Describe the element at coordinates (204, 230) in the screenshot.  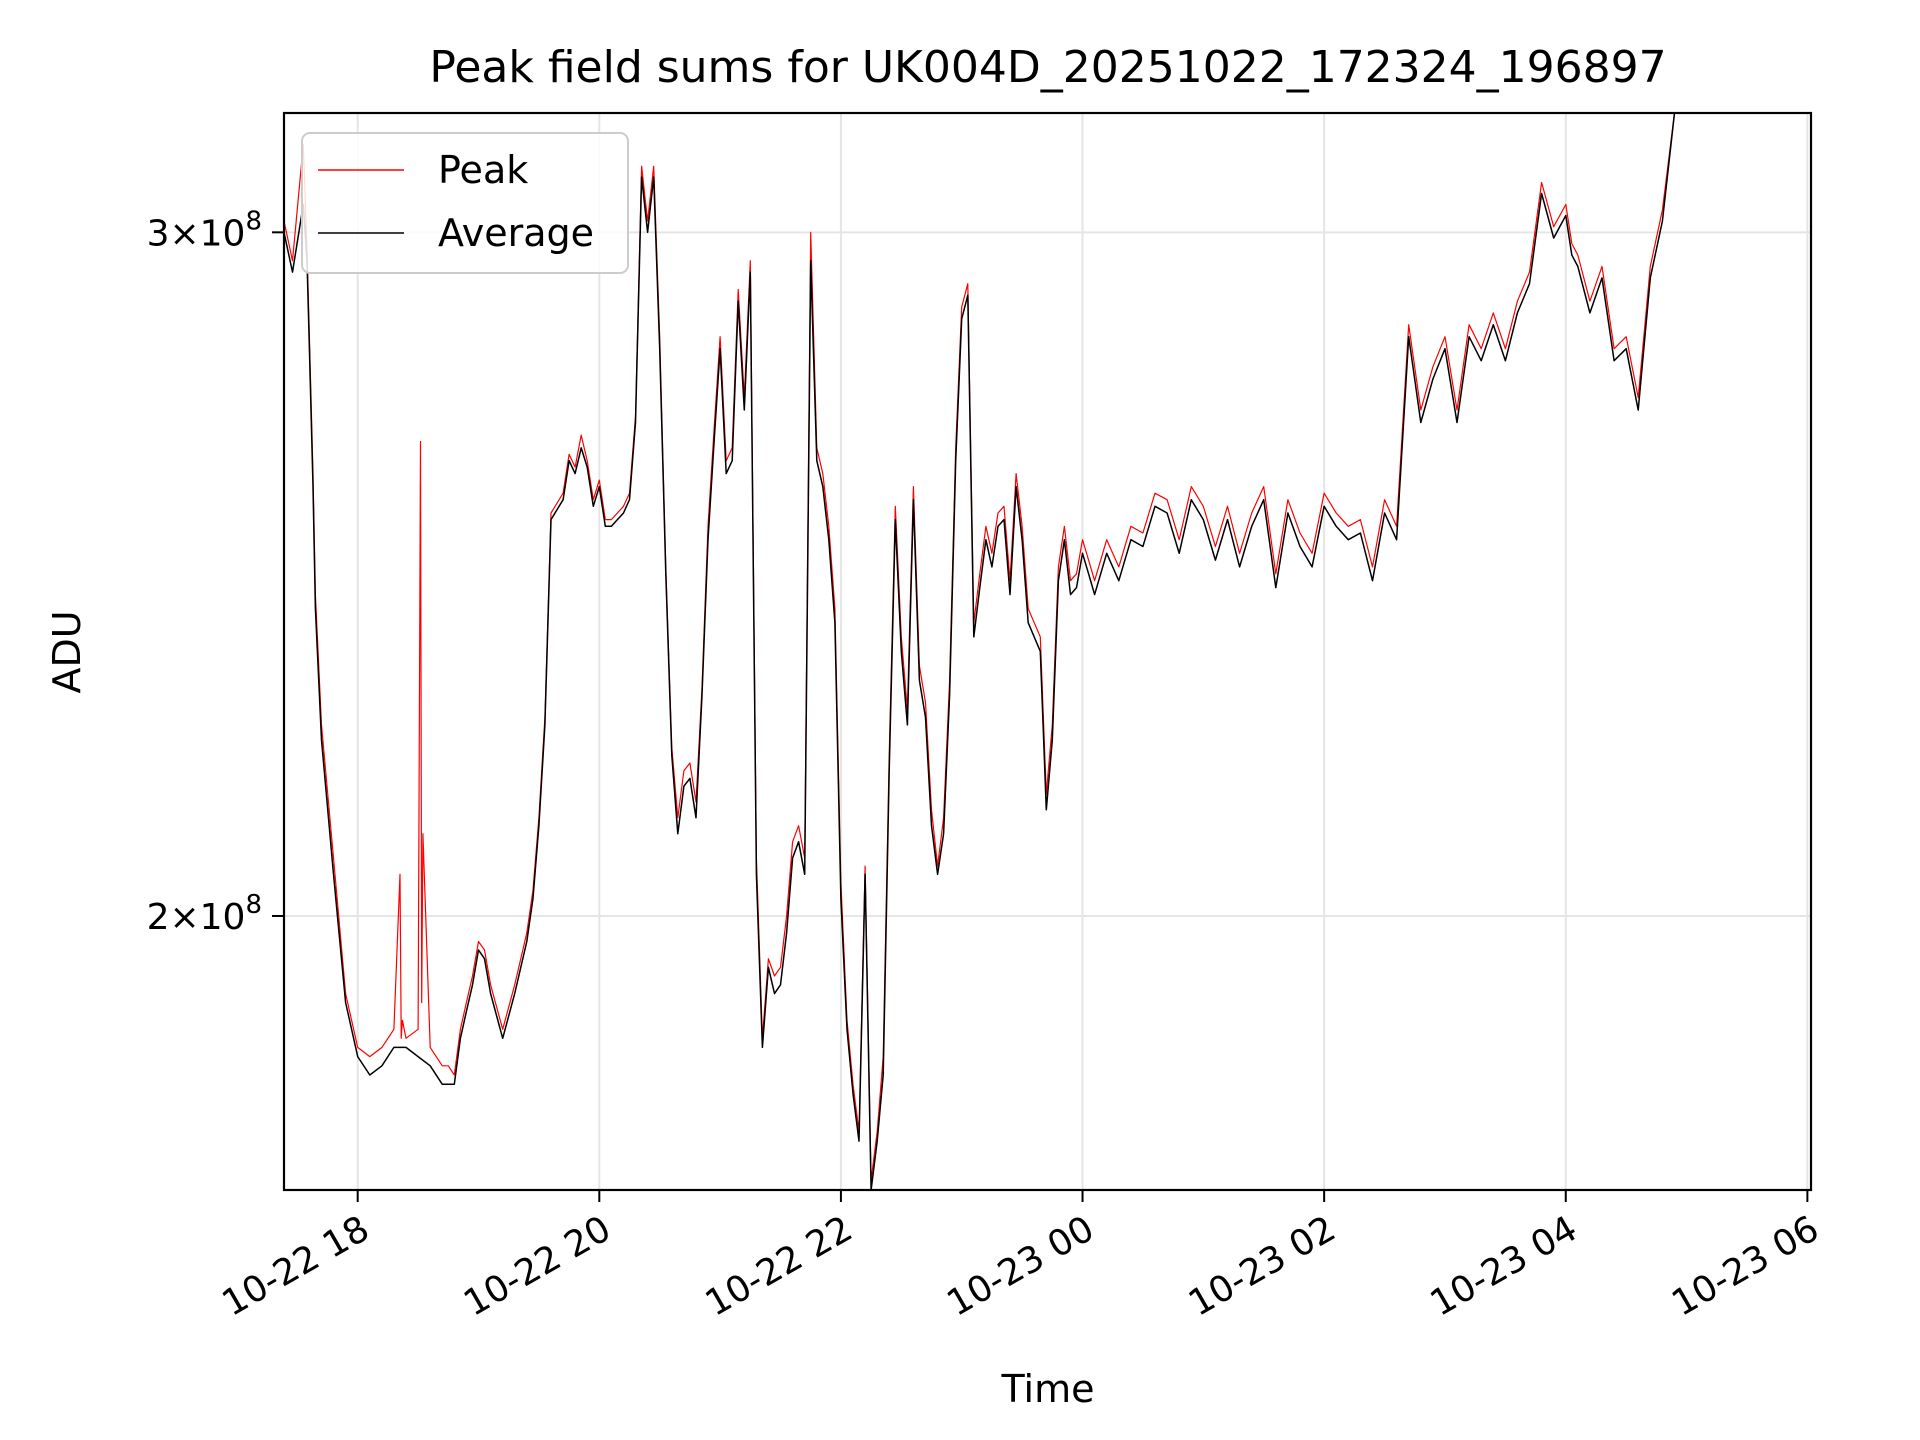
I see `y-tick-label: 3×108` at that location.